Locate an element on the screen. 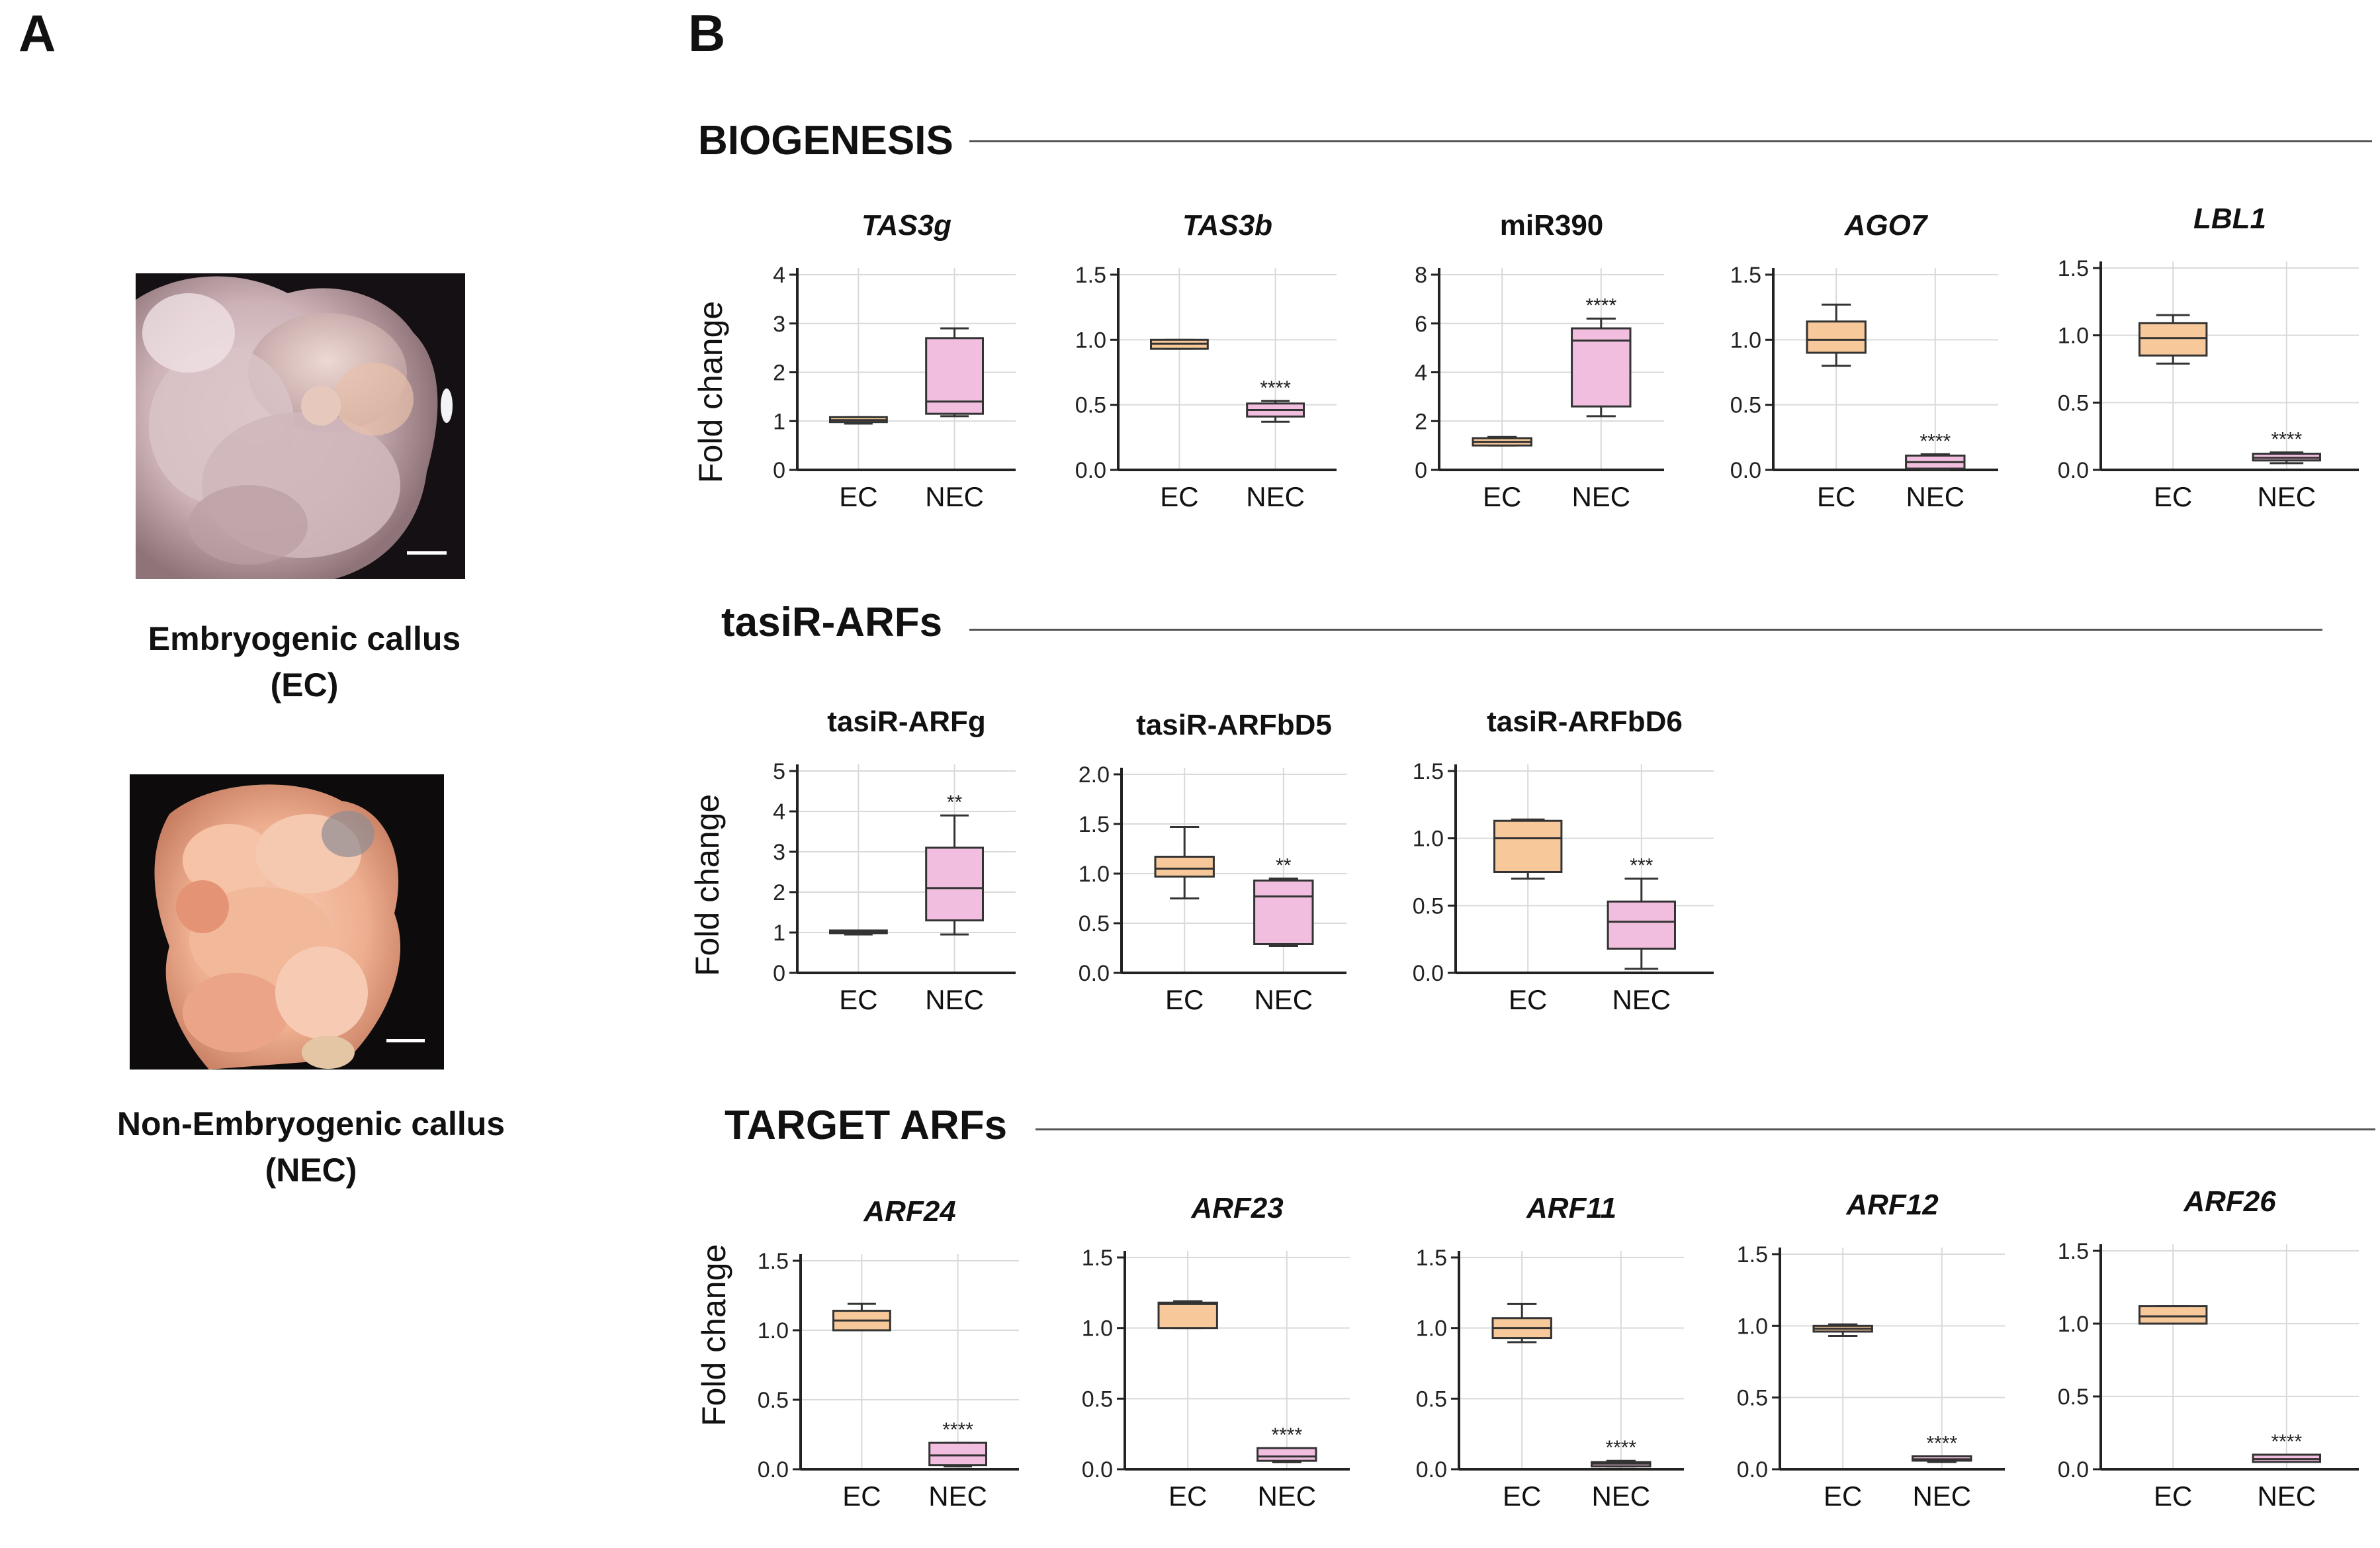  y-tick-label: 2.0 is located at coordinates (1094, 775).